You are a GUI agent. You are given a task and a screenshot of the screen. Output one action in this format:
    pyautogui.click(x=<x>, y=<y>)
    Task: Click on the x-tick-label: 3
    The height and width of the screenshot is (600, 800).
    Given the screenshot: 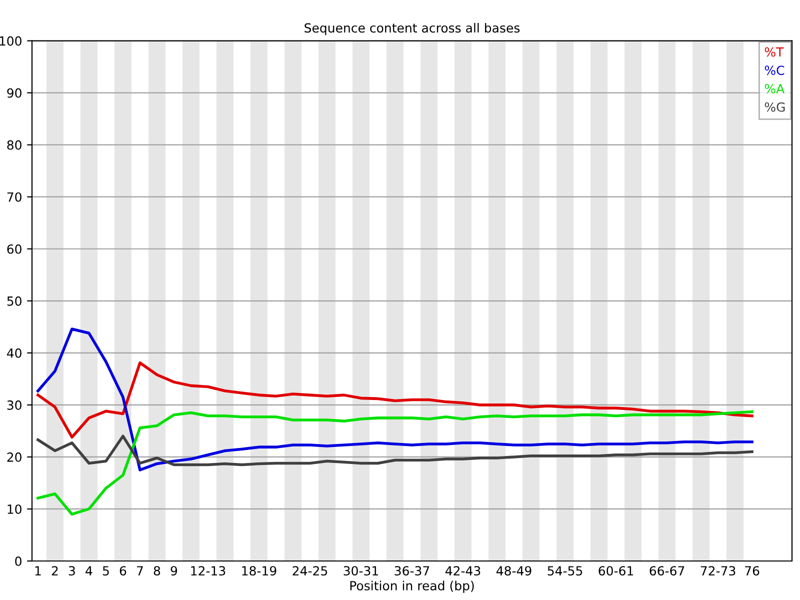 What is the action you would take?
    pyautogui.click(x=71, y=571)
    